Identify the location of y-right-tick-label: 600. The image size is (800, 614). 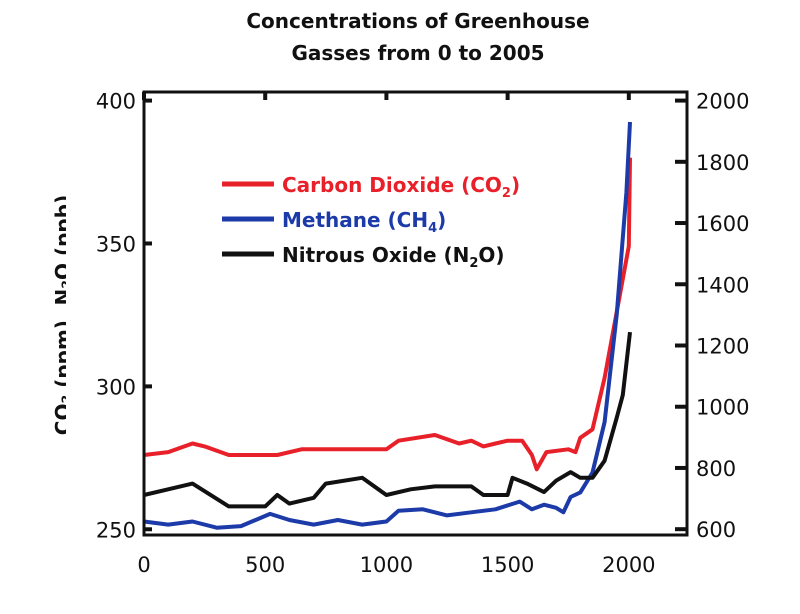
(716, 530).